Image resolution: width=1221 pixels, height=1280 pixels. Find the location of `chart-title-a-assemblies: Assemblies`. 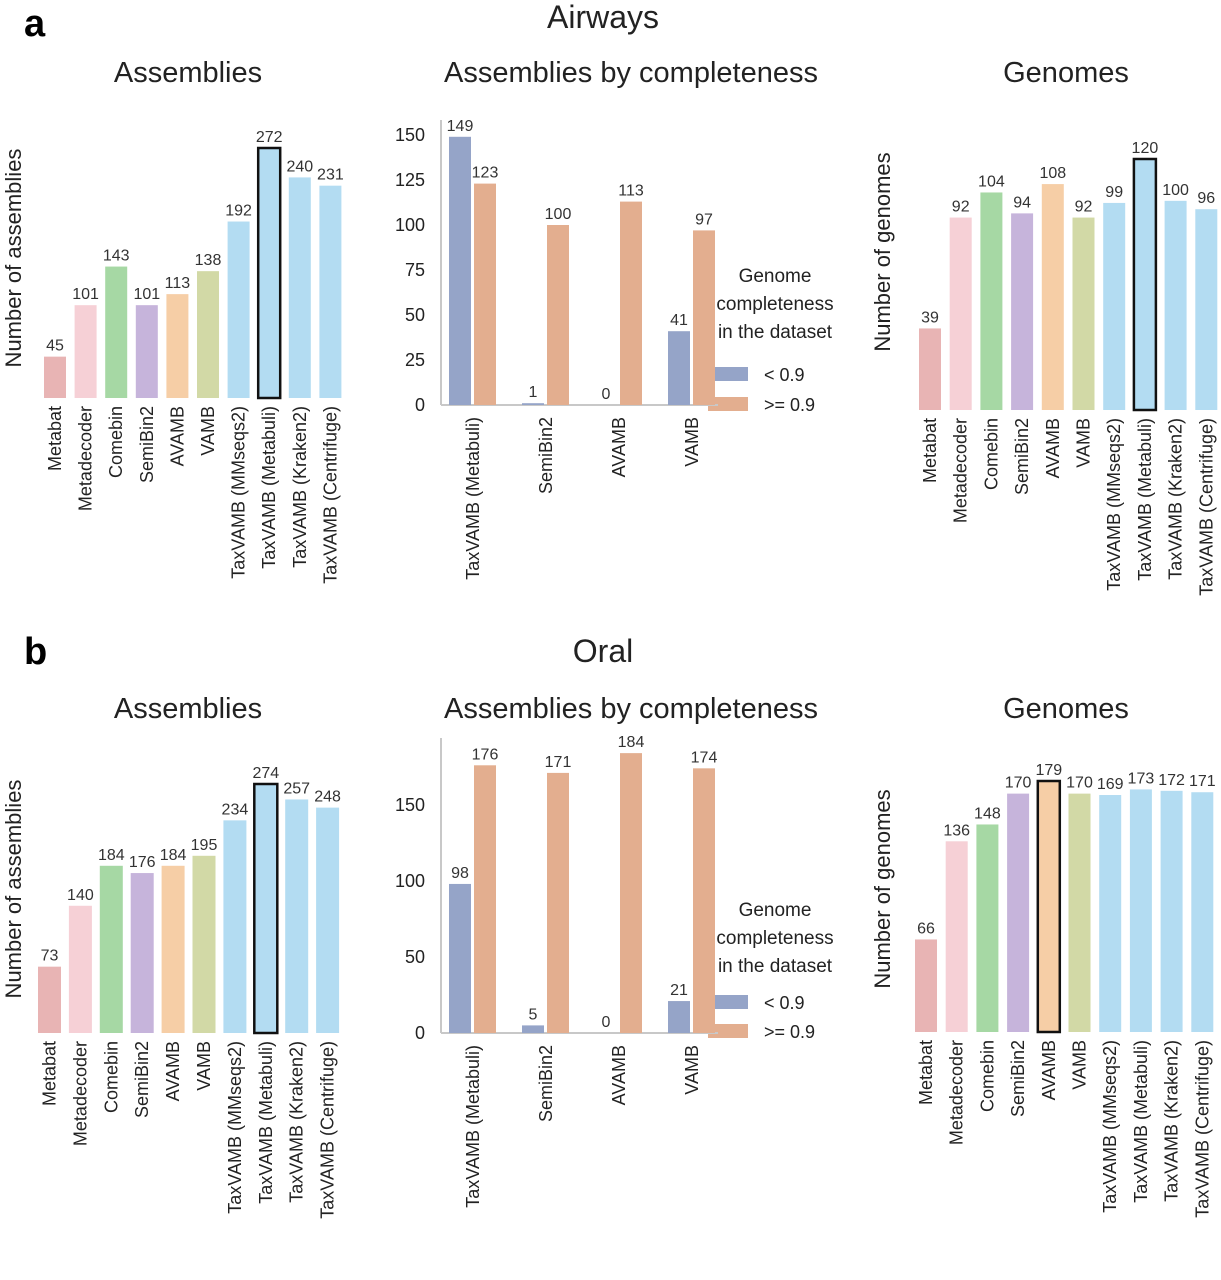

chart-title-a-assemblies: Assemblies is located at coordinates (188, 73).